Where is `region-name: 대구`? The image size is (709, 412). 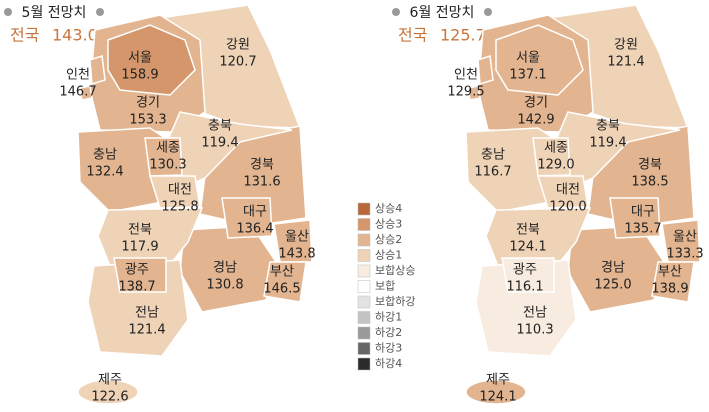
region-name: 대구 is located at coordinates (643, 212).